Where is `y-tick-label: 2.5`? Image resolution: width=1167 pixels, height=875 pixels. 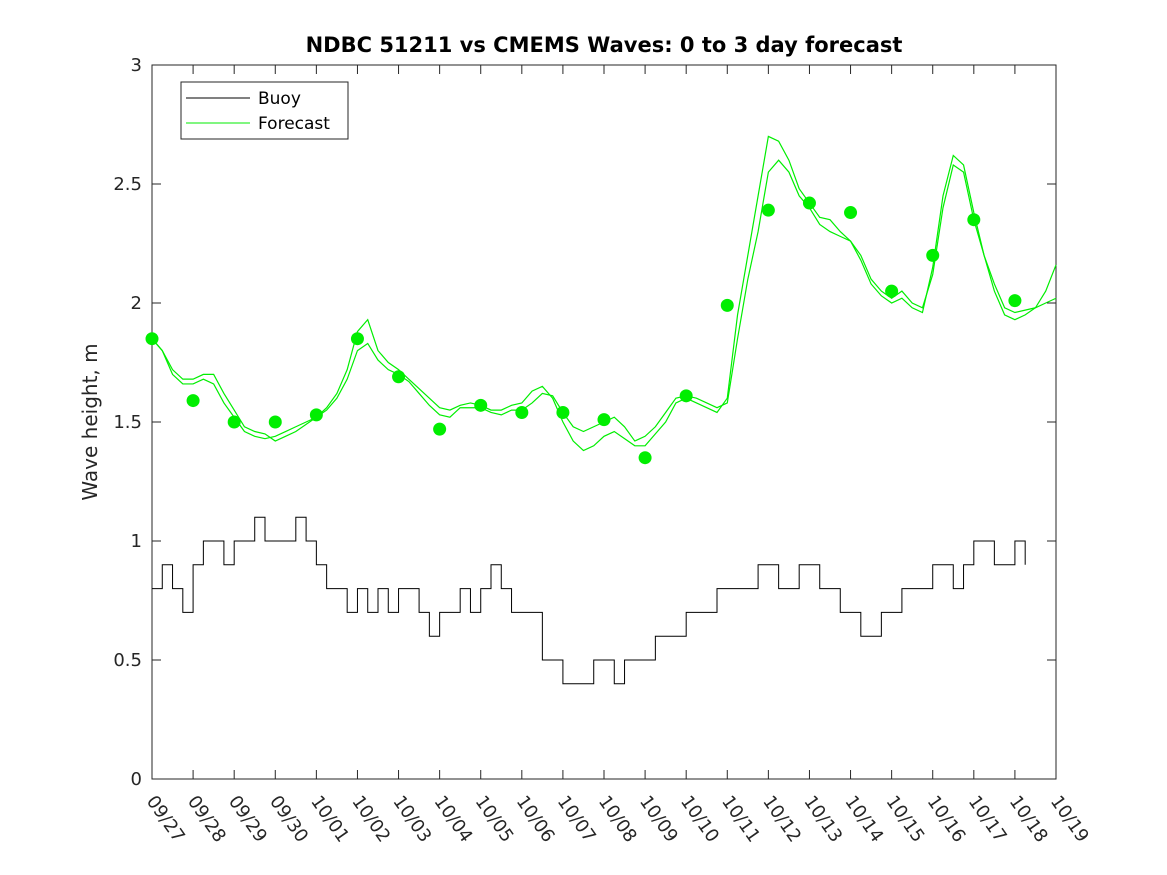
y-tick-label: 2.5 is located at coordinates (127, 184).